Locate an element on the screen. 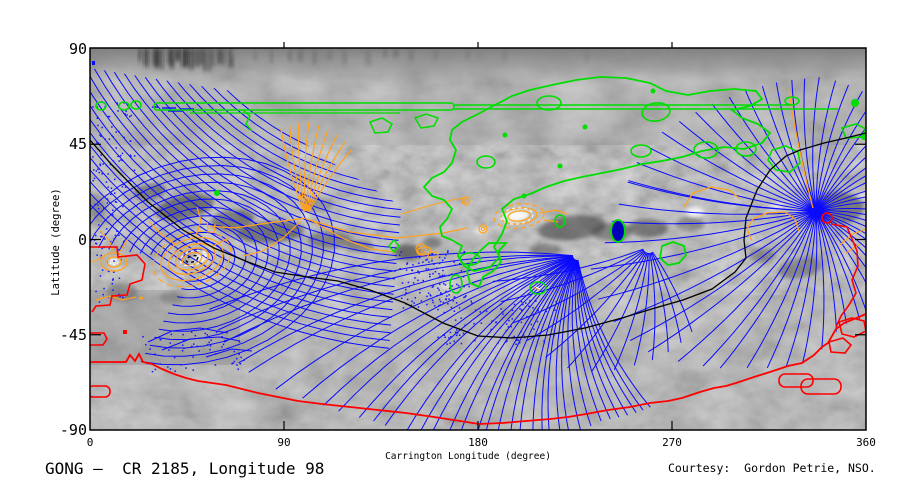  y-tick-label: -90 is located at coordinates (73, 430).